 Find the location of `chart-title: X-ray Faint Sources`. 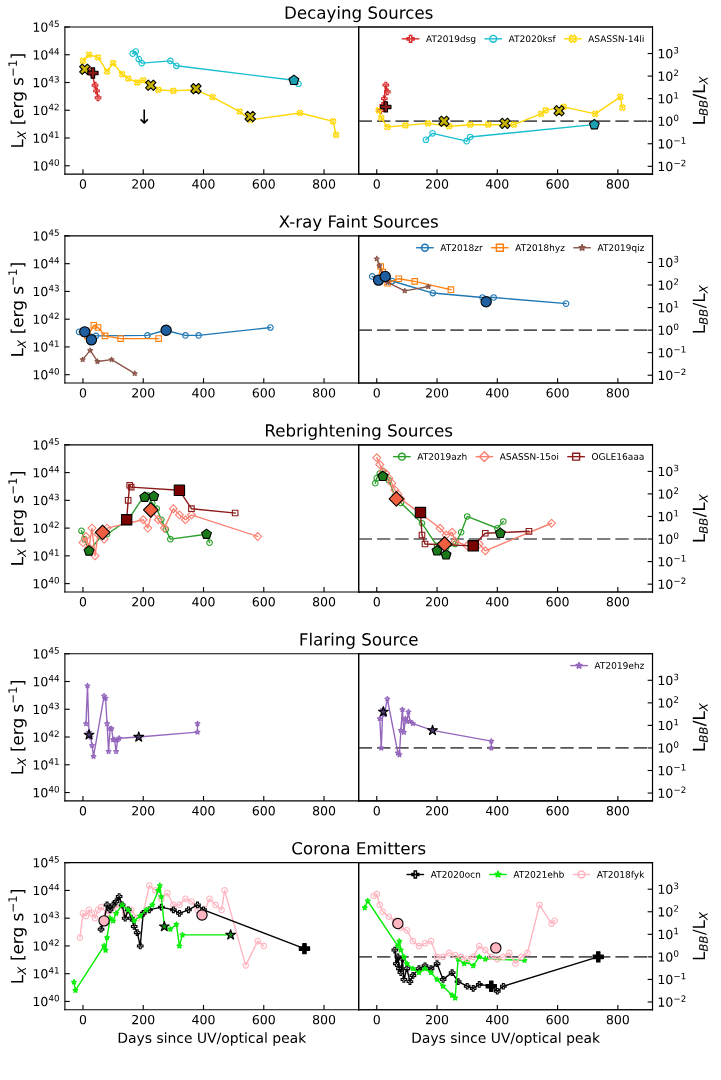

chart-title: X-ray Faint Sources is located at coordinates (358, 223).